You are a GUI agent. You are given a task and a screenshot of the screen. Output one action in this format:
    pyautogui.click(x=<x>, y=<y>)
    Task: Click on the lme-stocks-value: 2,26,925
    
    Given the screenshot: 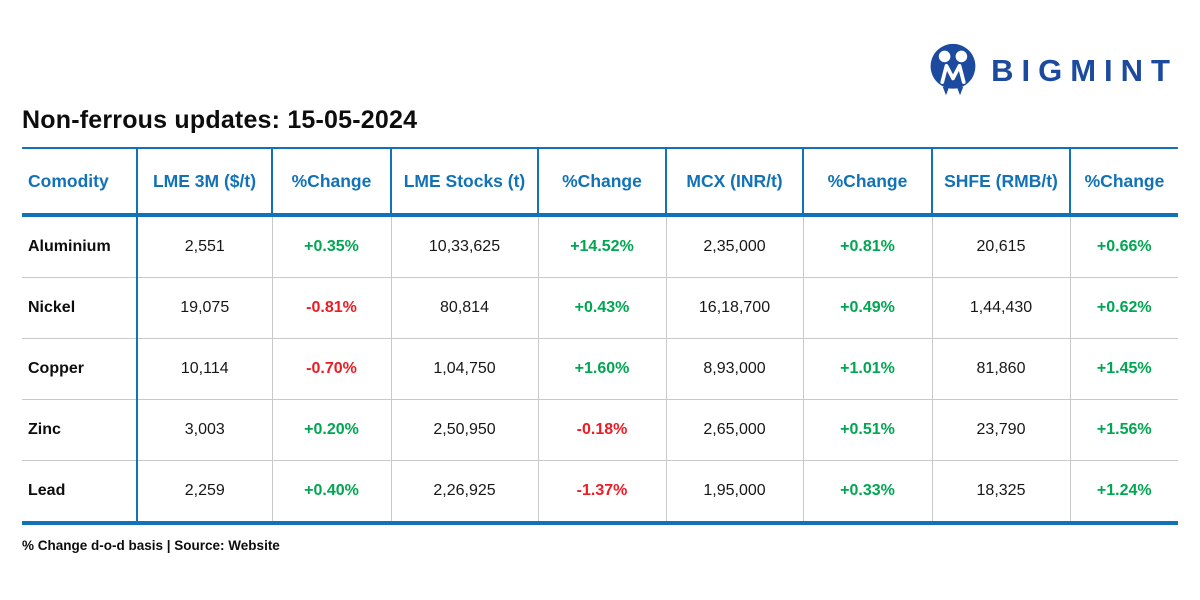 What is the action you would take?
    pyautogui.click(x=464, y=492)
    